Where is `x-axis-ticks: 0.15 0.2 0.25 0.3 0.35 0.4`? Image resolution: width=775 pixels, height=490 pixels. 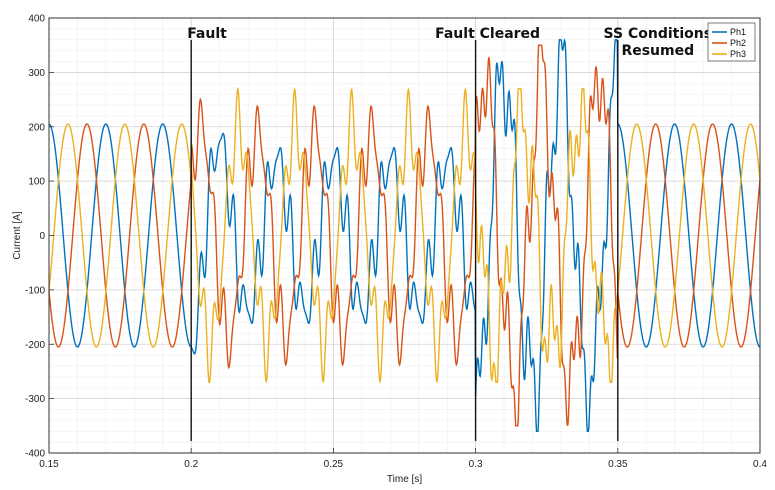
x-axis-ticks: 0.15 0.2 0.25 0.3 0.35 0.4 is located at coordinates (403, 459).